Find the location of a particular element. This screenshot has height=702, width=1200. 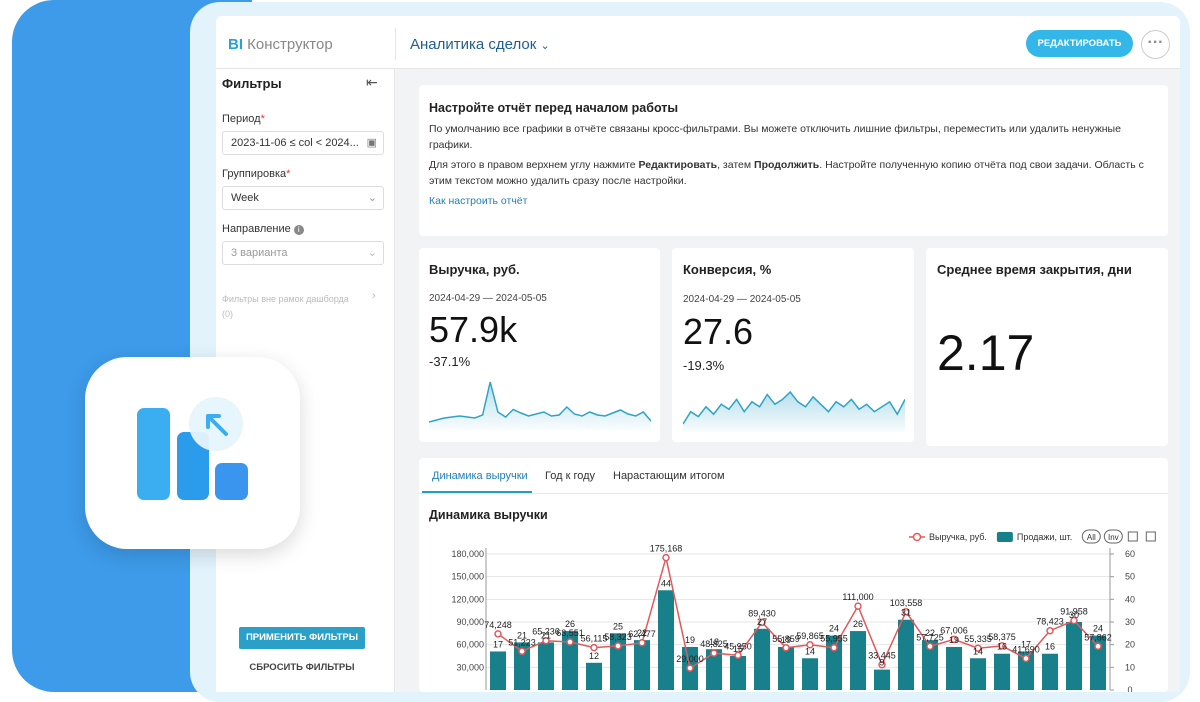

app-icon is located at coordinates (192, 453).